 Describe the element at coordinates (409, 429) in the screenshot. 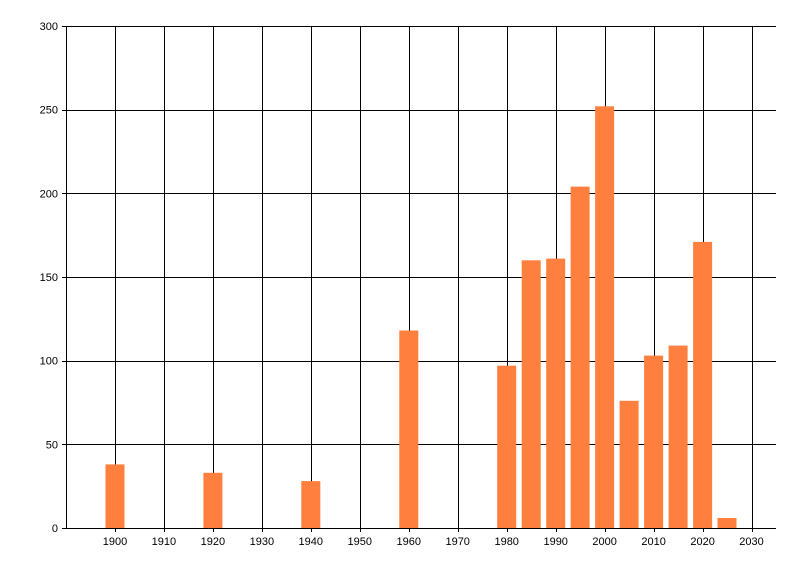

I see `bar-1960` at that location.